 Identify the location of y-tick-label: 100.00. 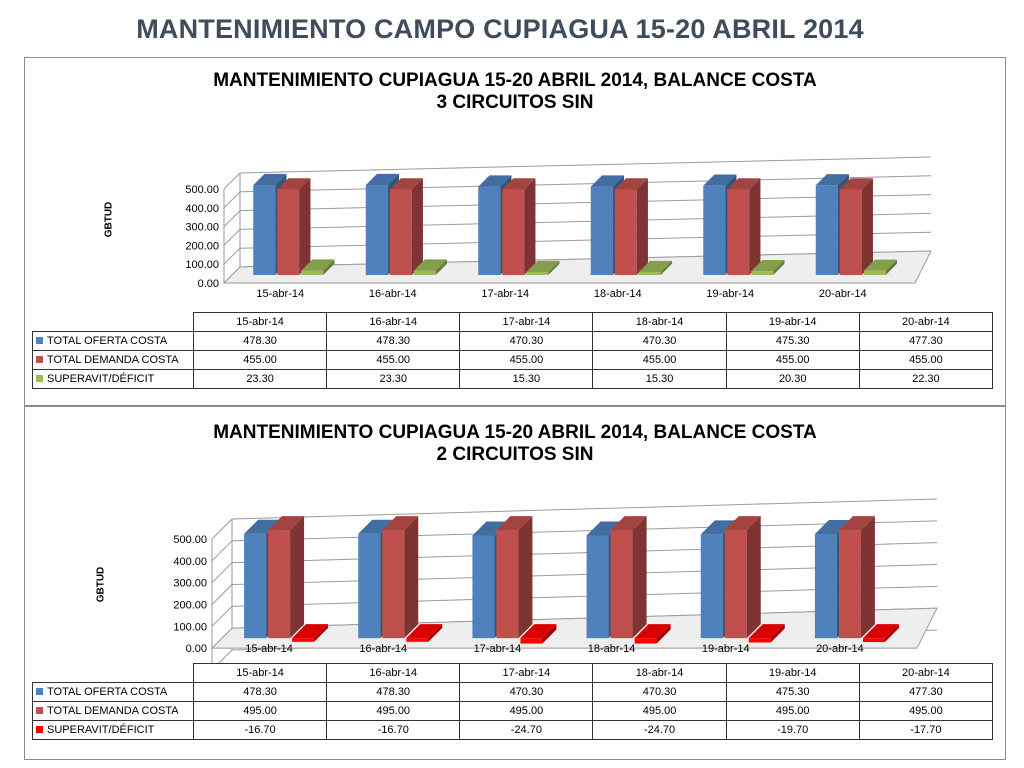
(202, 265).